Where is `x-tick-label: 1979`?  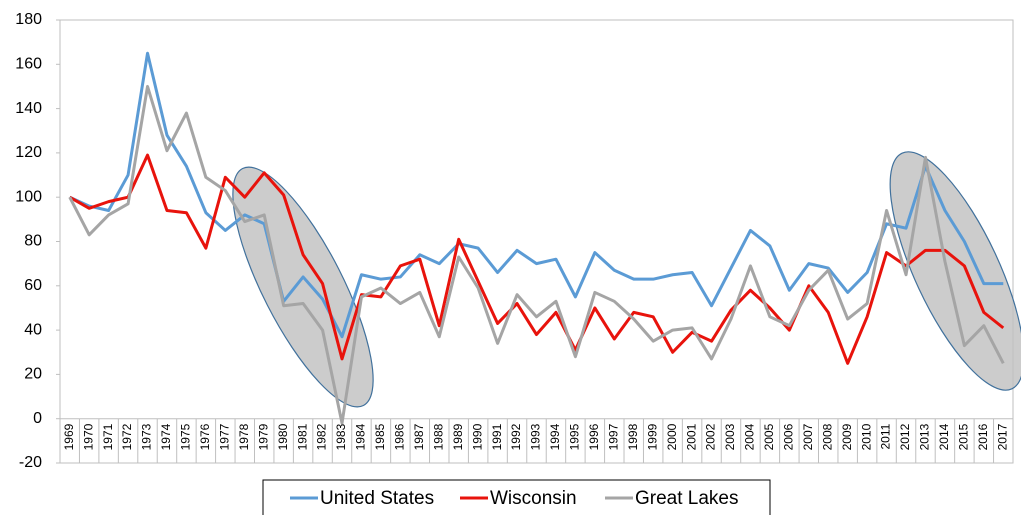
x-tick-label: 1979 is located at coordinates (263, 436).